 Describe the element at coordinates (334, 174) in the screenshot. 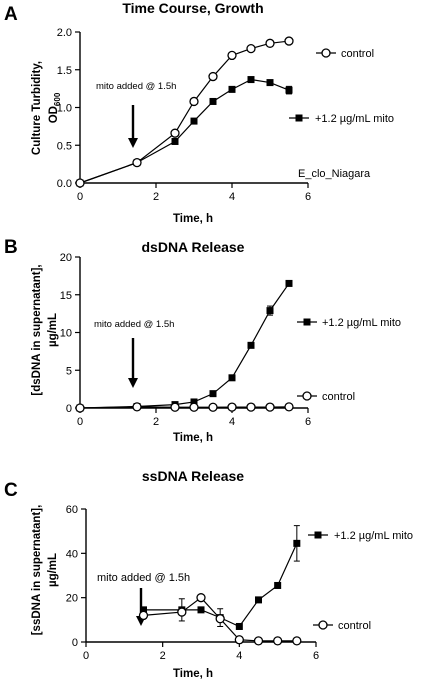

I see `strain-label: E_clo_Niagara` at that location.